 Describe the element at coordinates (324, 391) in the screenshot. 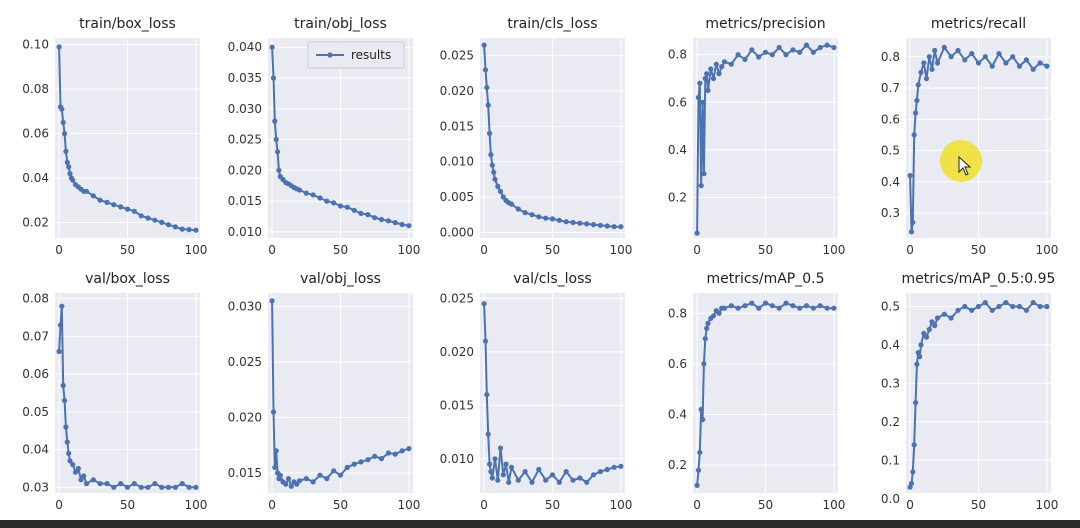

I see `chart-panel: 0.015 0.020 0.025 0.030 0 50 100 val/obj_loss` at that location.